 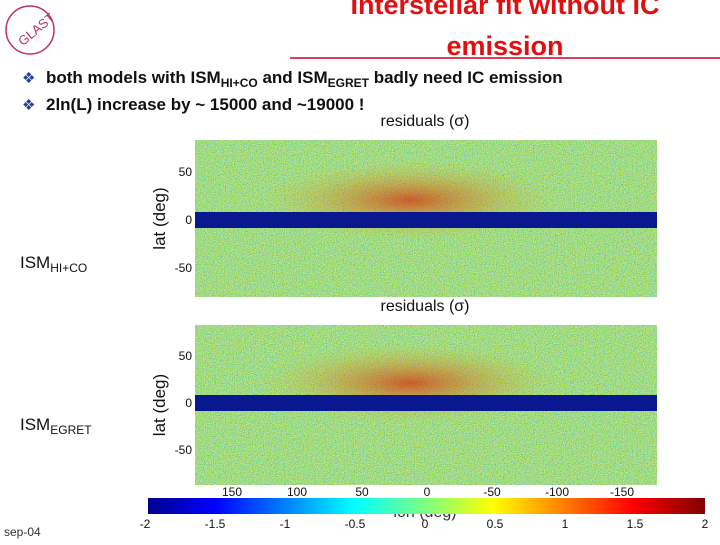 I want to click on colorbar, so click(x=426, y=506).